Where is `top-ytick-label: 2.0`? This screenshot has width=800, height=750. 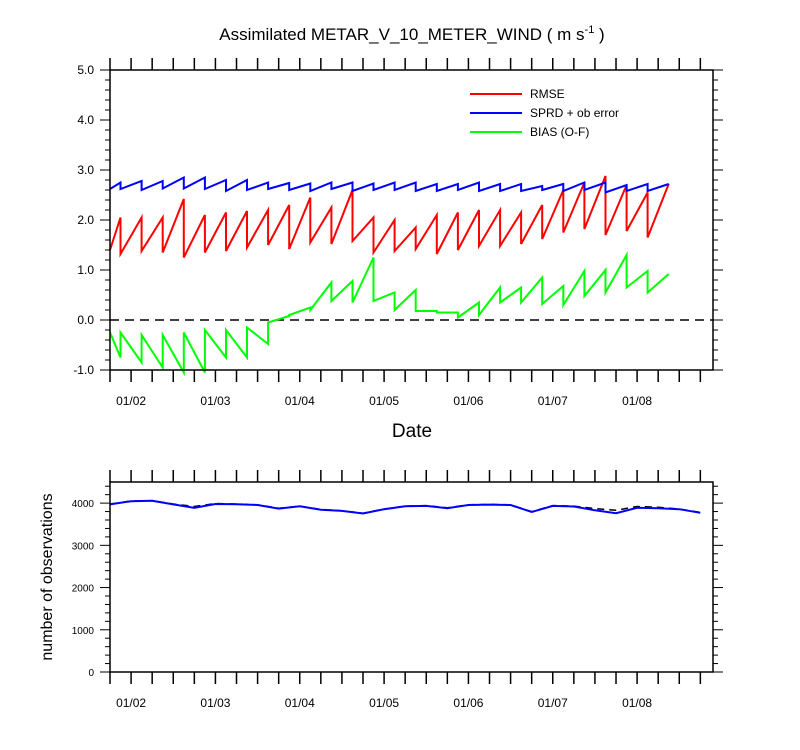 top-ytick-label: 2.0 is located at coordinates (85, 220).